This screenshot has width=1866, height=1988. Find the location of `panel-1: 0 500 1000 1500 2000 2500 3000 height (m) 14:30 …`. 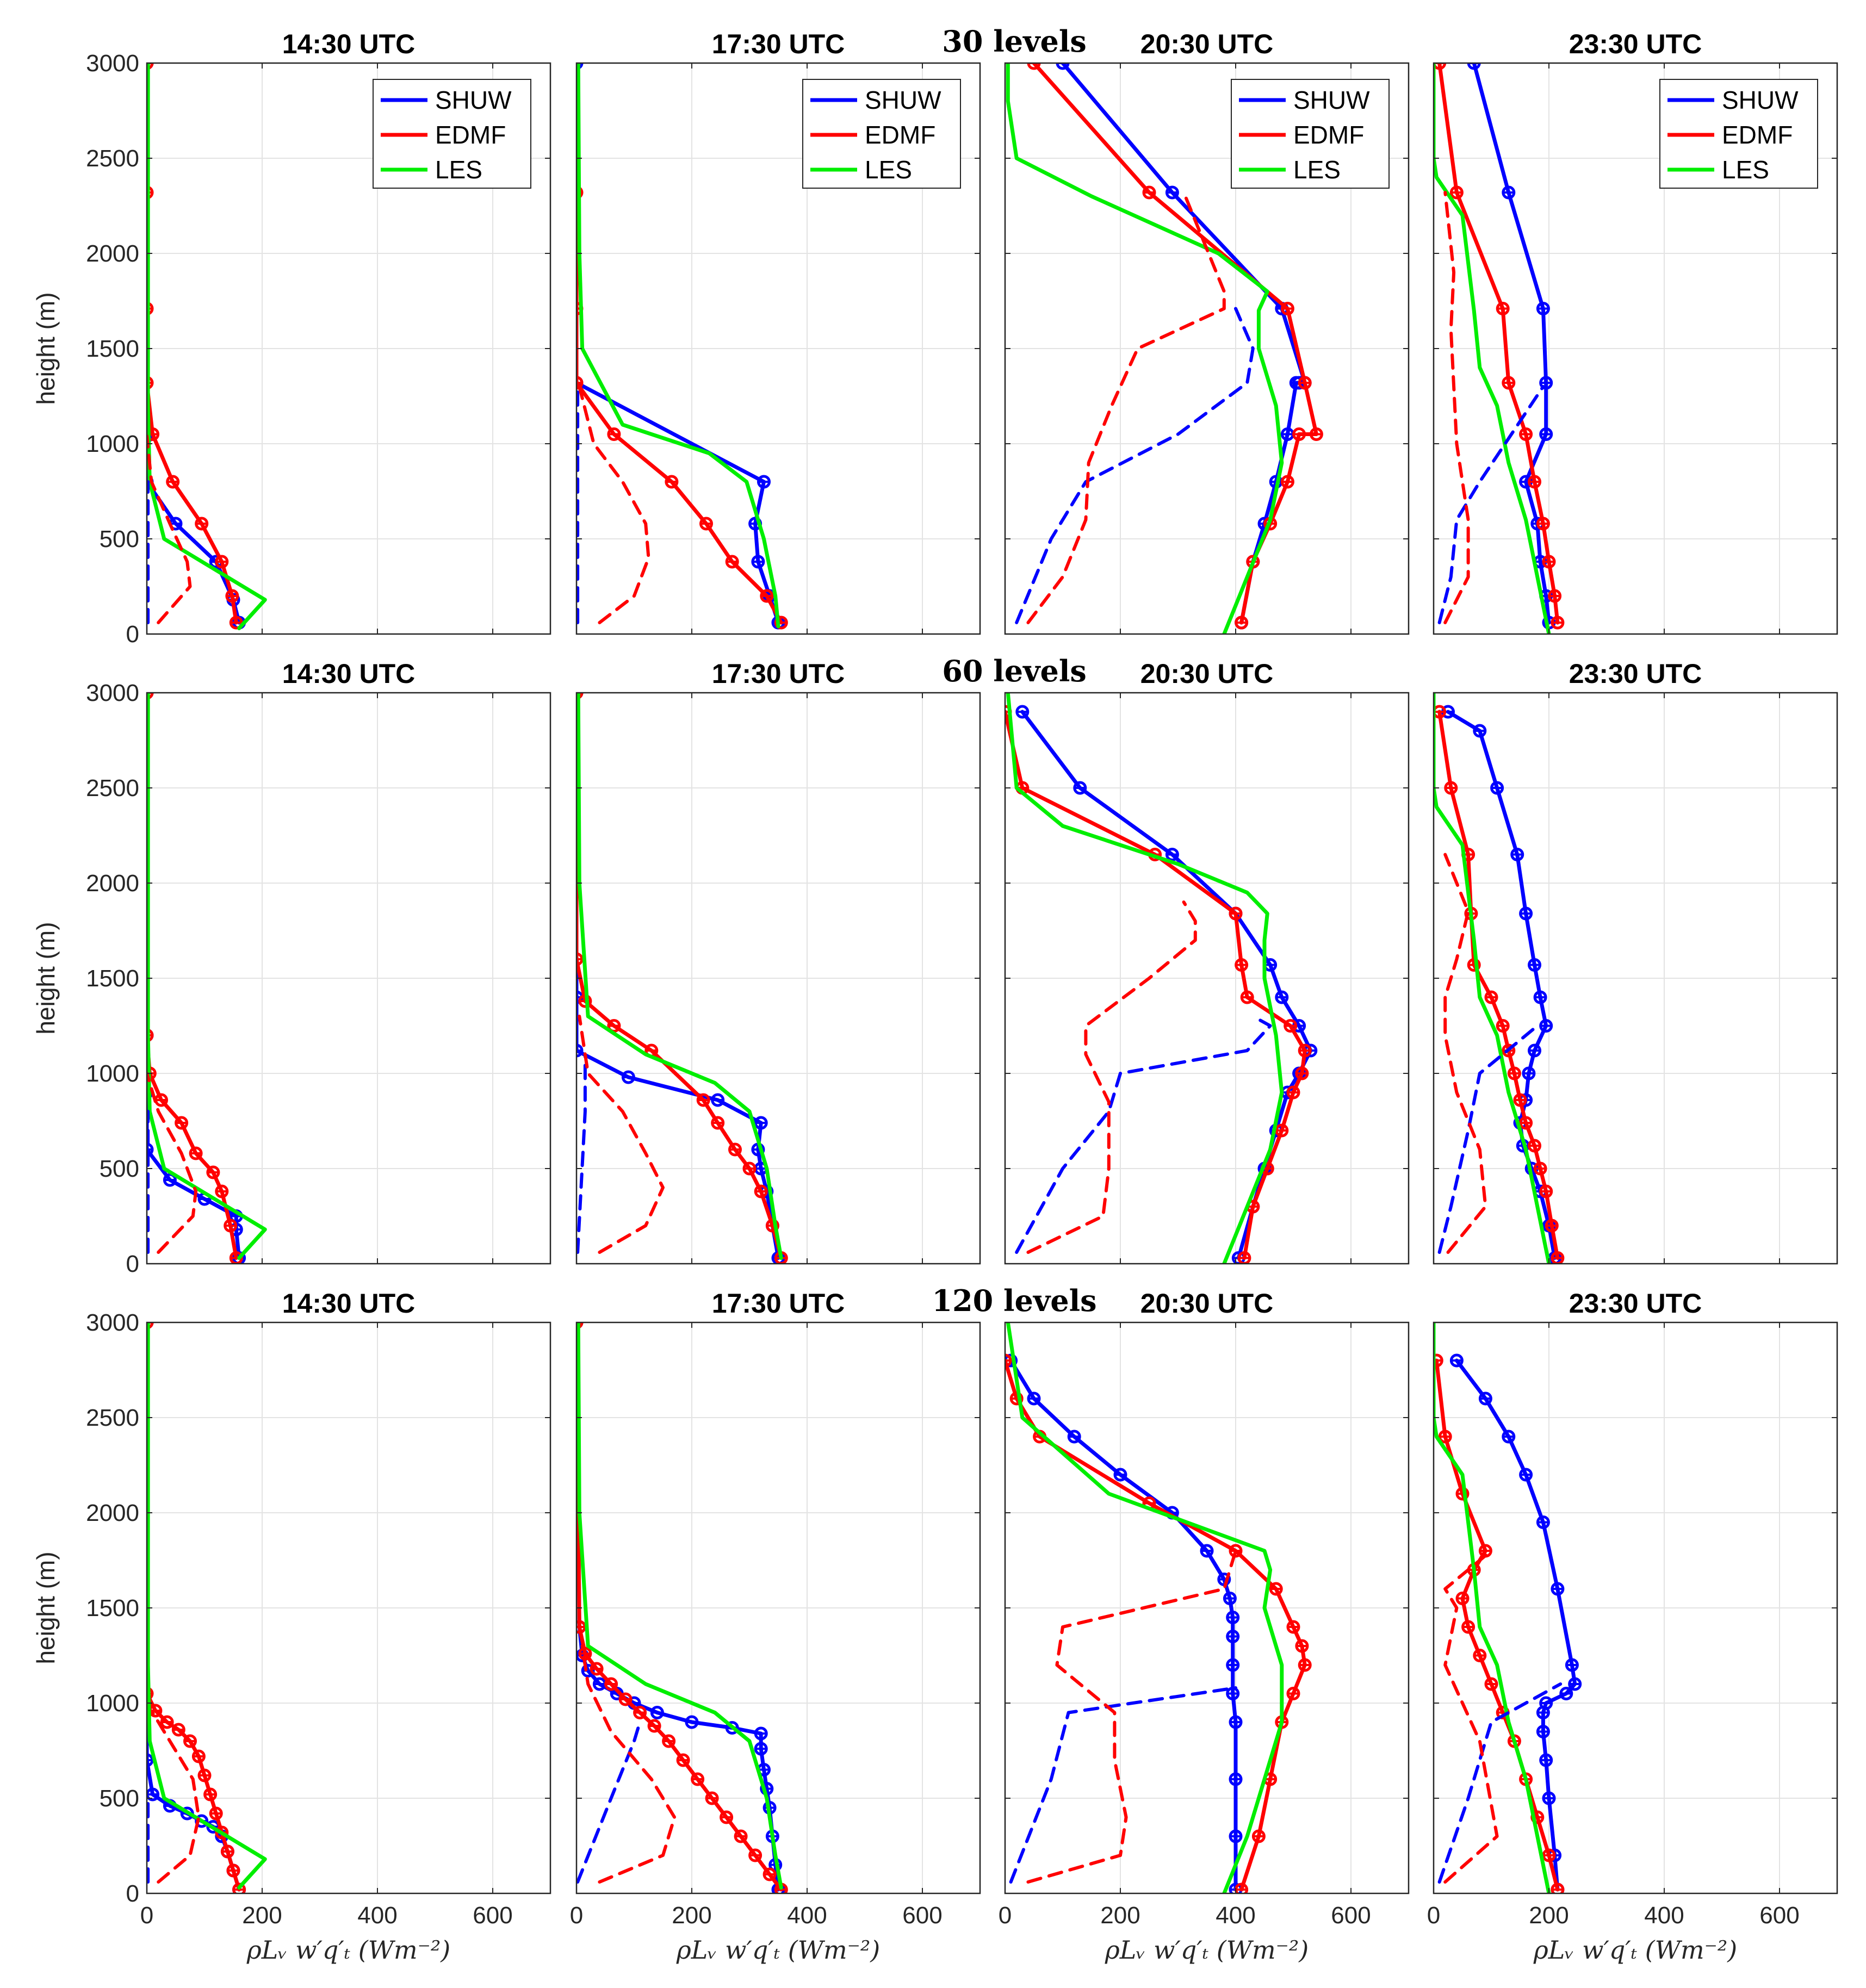

panel-1: 0 500 1000 1500 2000 2500 3000 height (m) 14:30 … is located at coordinates (291, 339).